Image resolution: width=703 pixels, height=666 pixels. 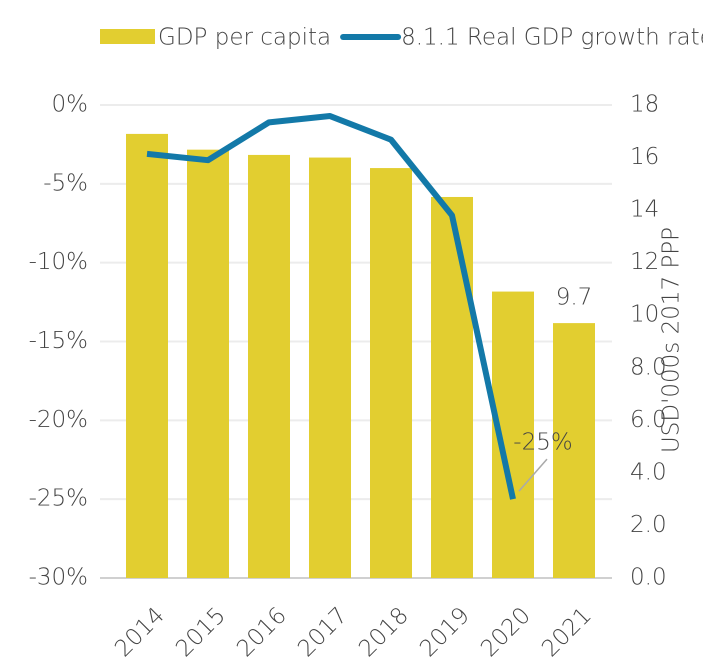 I want to click on x-tick-label: 2015, so click(x=201, y=632).